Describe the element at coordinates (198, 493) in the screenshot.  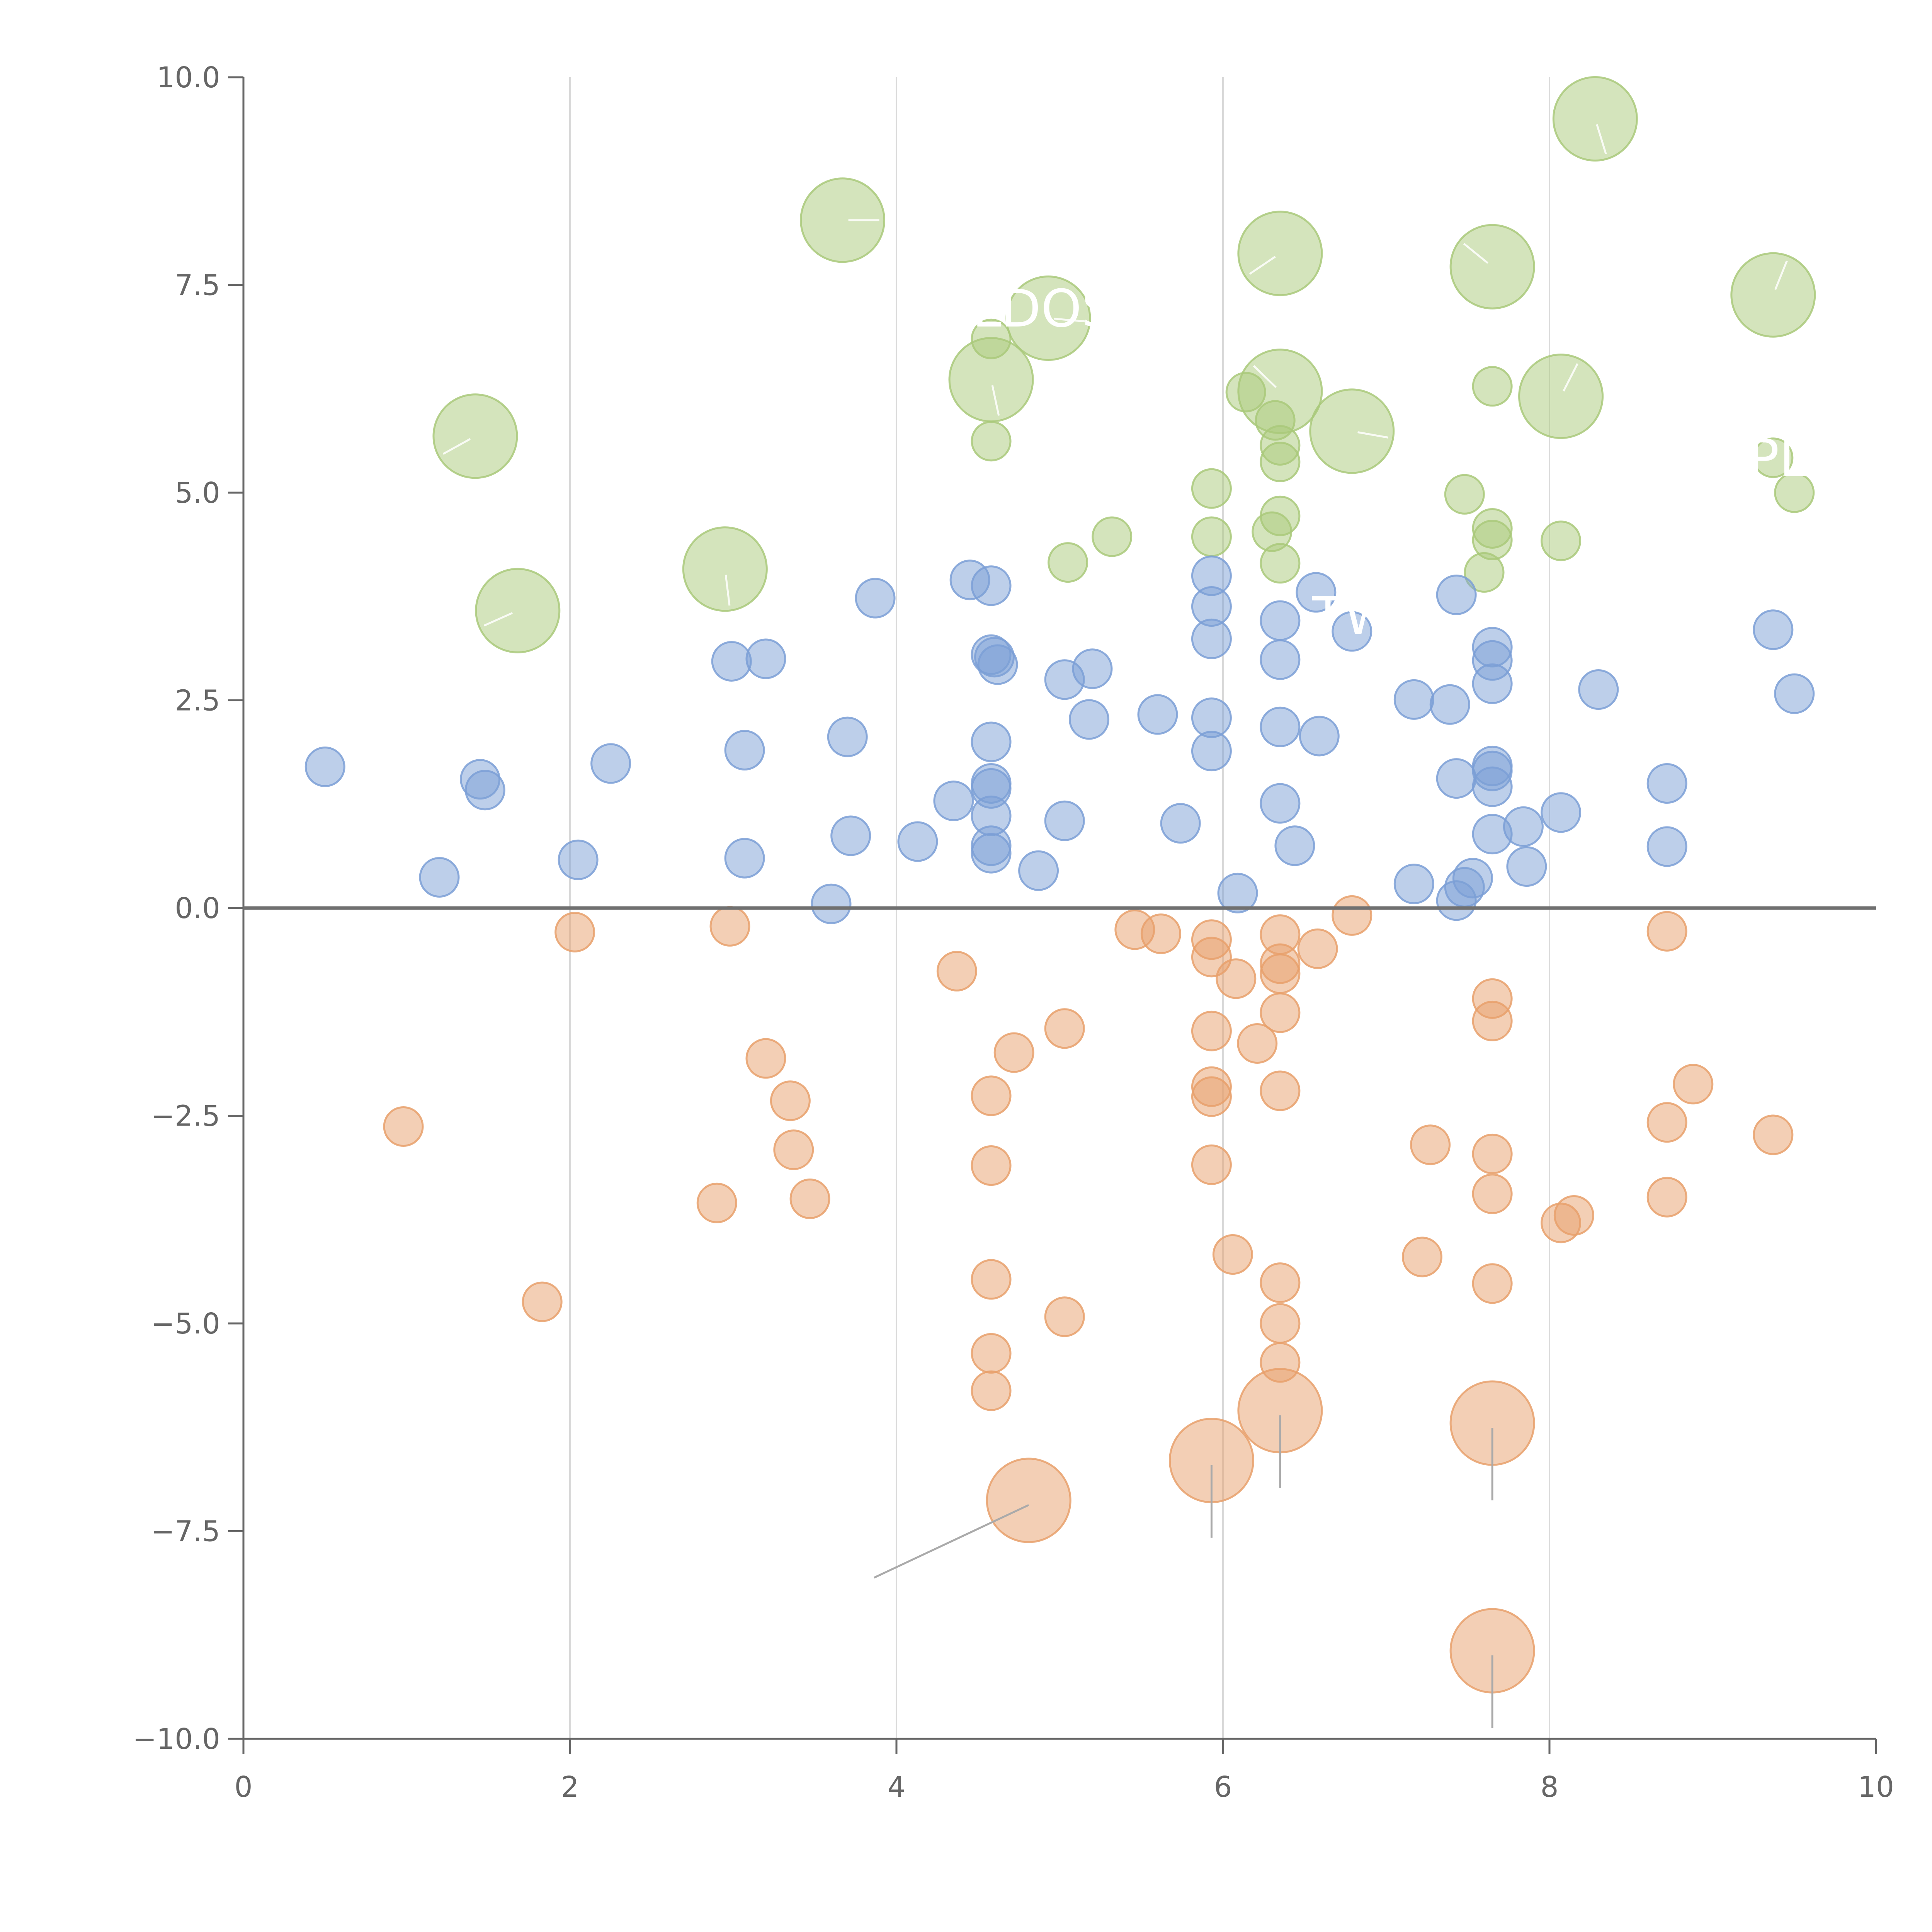
I see `y-tick-label: 5.0` at that location.